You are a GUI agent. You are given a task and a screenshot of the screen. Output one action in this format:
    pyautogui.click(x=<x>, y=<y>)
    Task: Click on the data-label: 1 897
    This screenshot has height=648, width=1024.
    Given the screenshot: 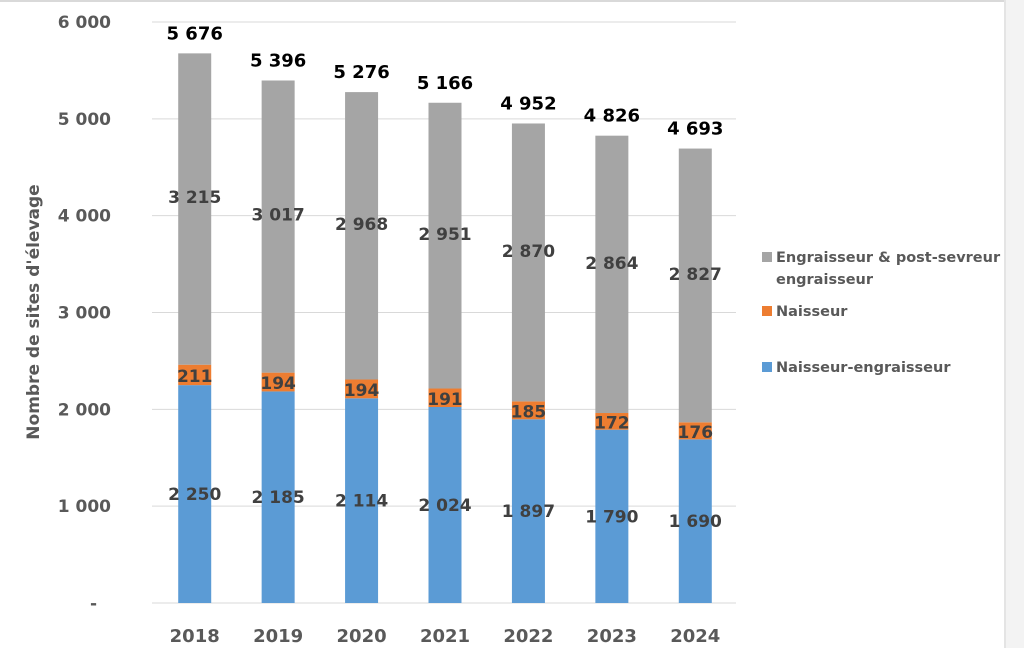 What is the action you would take?
    pyautogui.click(x=528, y=512)
    